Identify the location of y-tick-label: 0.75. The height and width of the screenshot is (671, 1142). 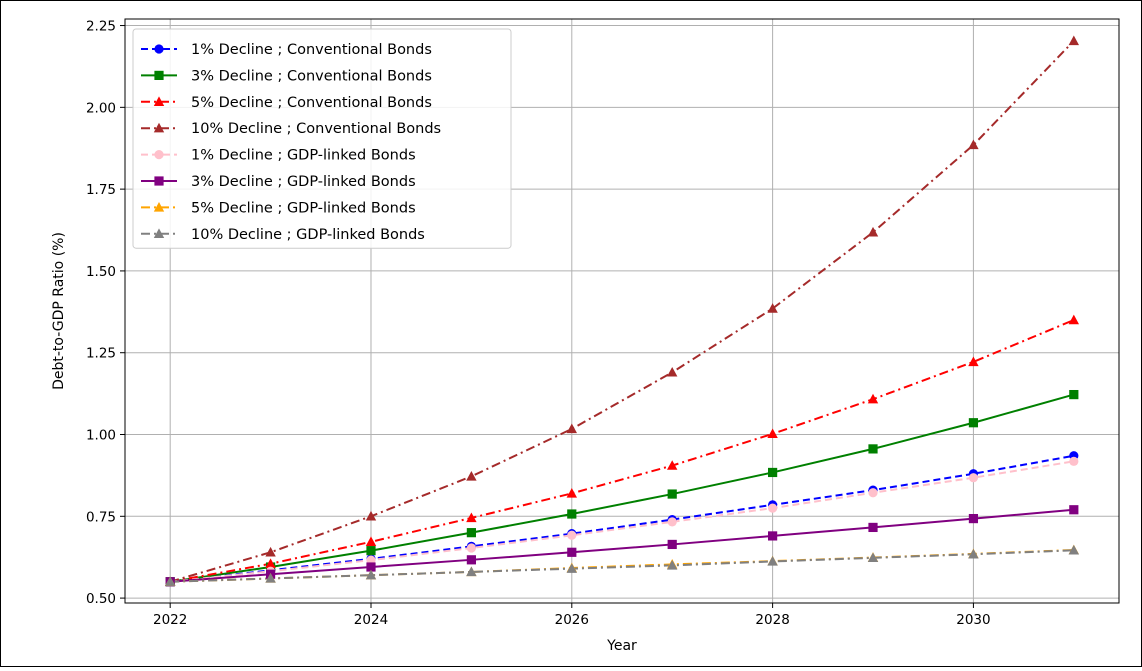
(101, 517).